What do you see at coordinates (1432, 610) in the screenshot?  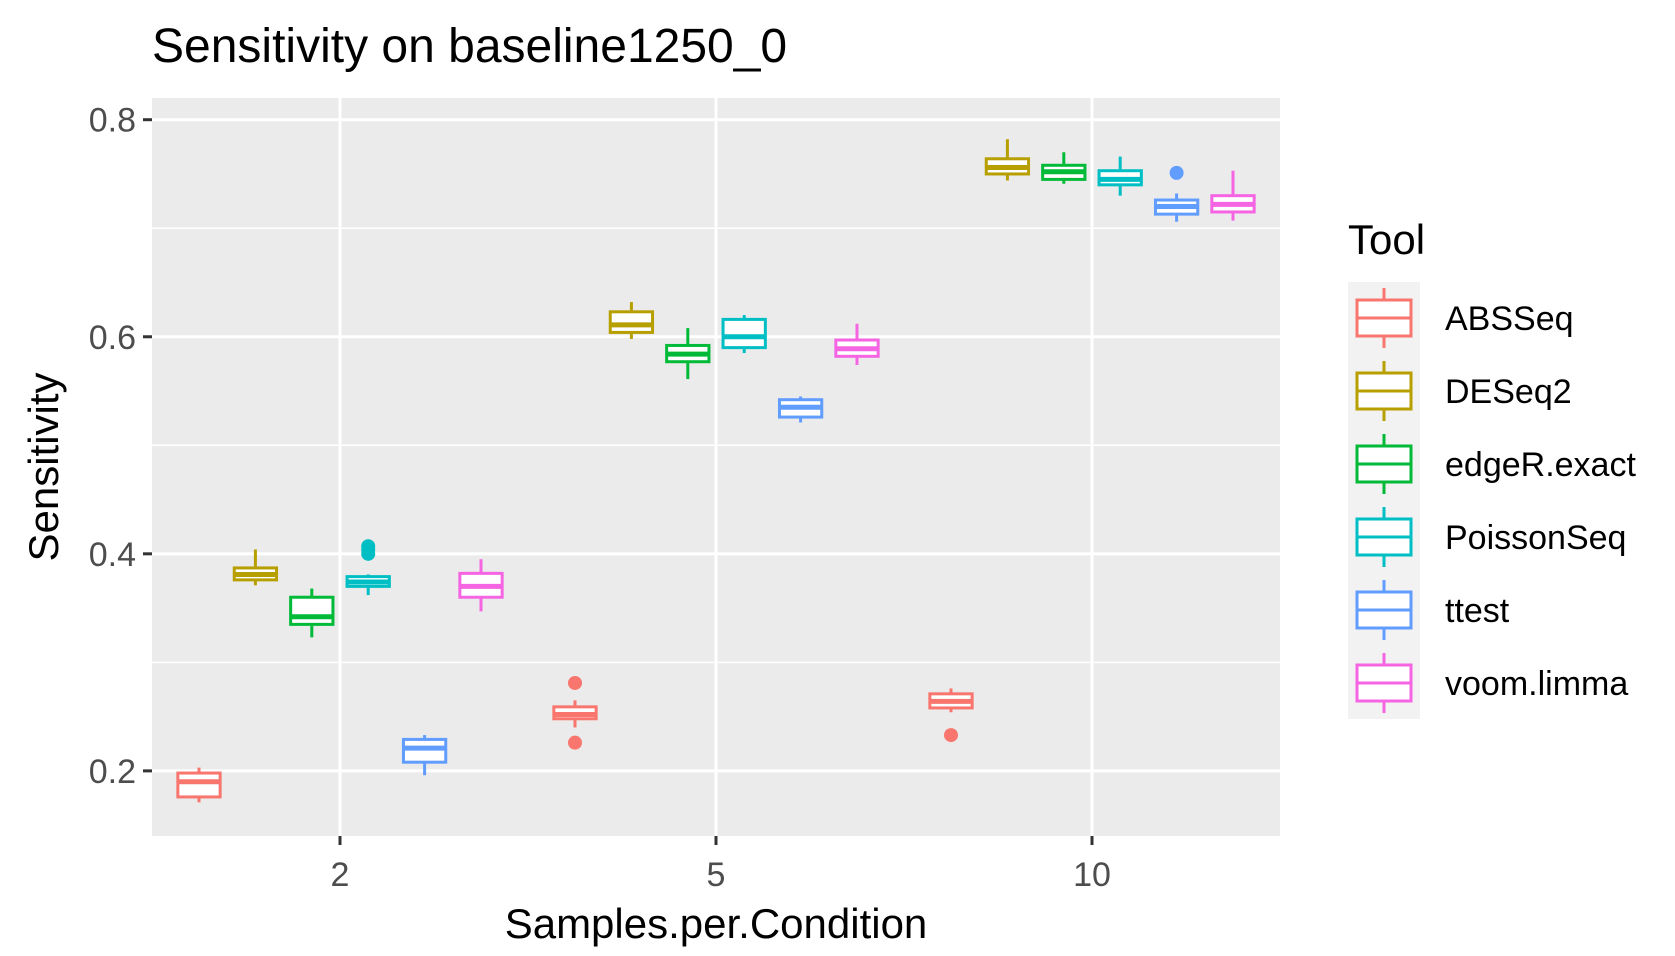 I see `legend-item-ttest: ttest` at bounding box center [1432, 610].